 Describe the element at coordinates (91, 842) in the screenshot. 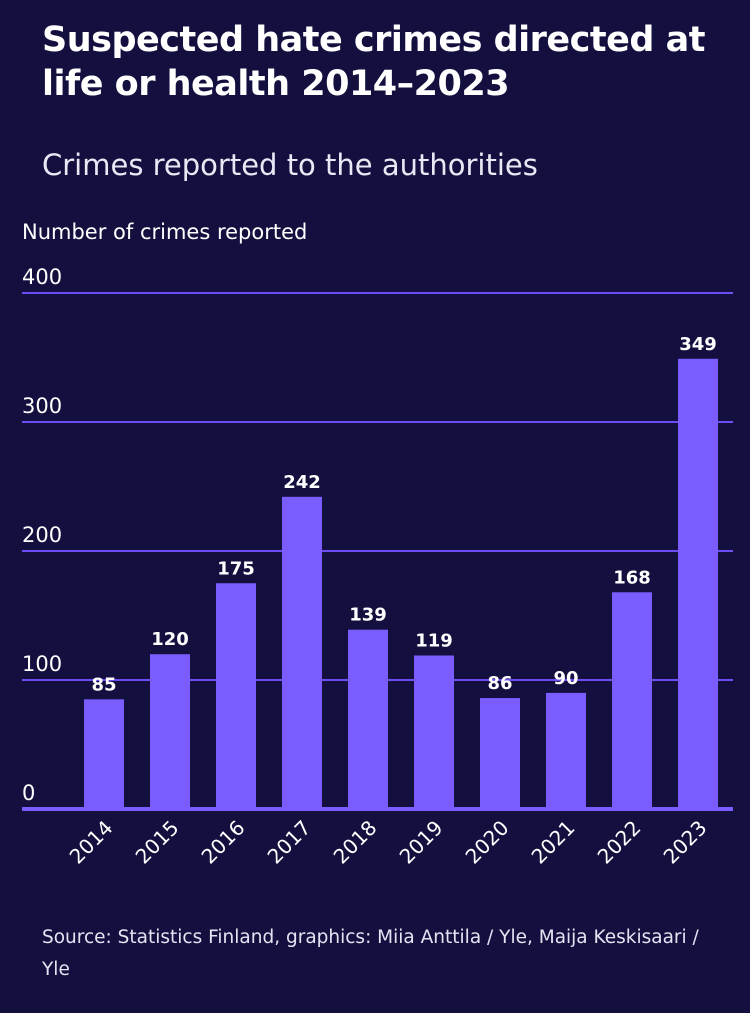

I see `x-tick-label: 2014` at that location.